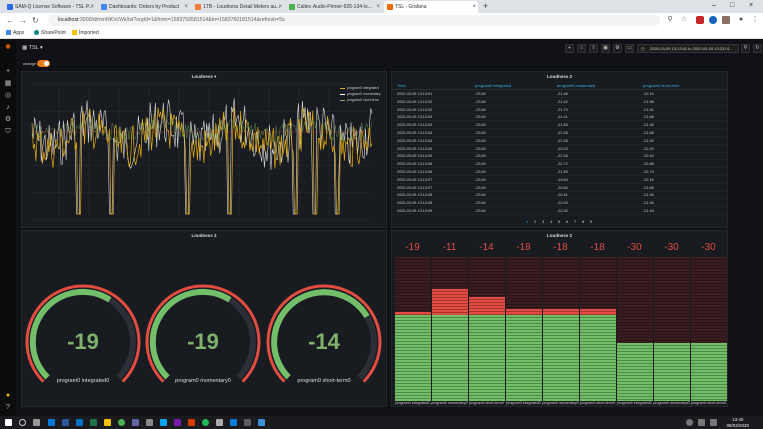  I want to click on column-header-short-term: program0 short-term, so click(661, 85).